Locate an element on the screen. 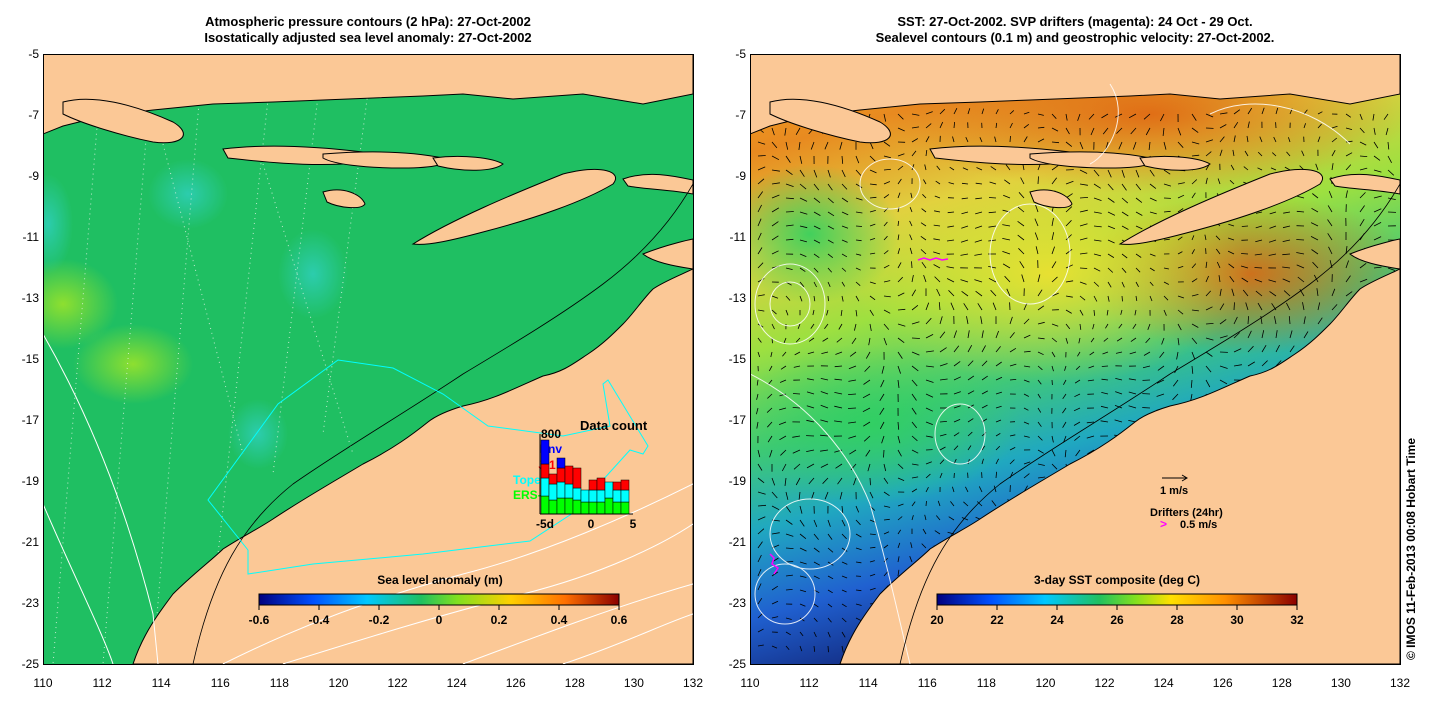 Image resolution: width=1440 pixels, height=710 pixels. colorbar-tick-label: 22 is located at coordinates (997, 620).